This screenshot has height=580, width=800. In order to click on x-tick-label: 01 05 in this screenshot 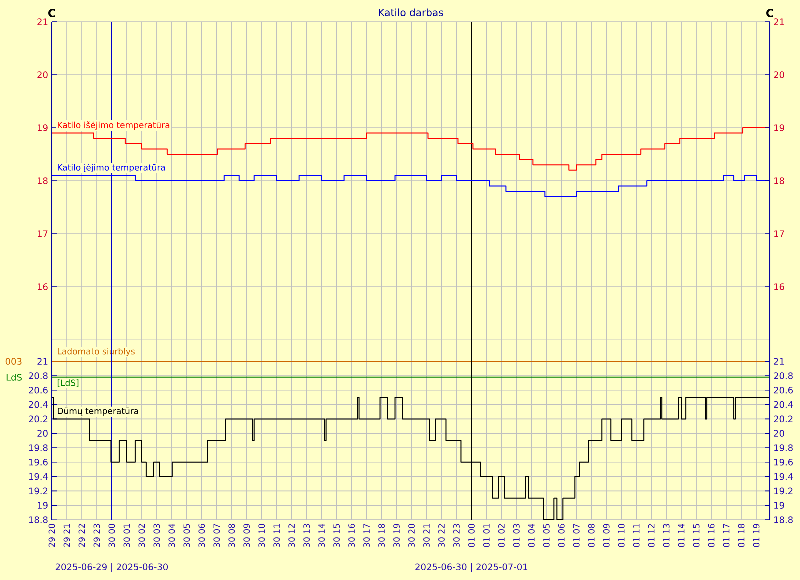, I will do `click(546, 536)`.